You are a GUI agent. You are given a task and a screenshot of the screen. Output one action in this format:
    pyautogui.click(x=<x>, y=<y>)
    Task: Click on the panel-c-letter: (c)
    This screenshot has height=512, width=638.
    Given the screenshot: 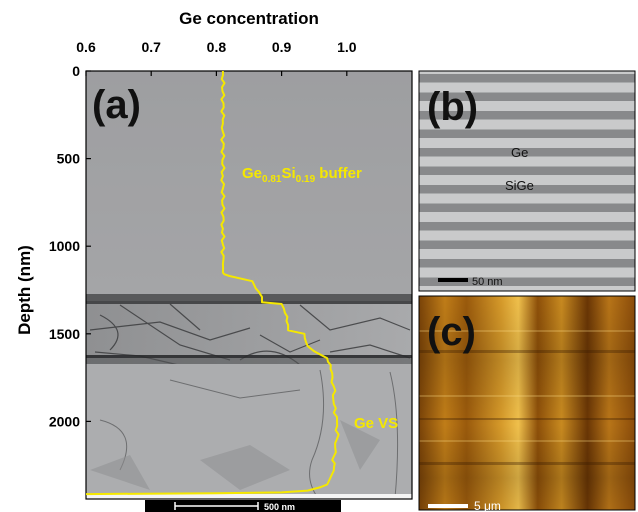 What is the action you would take?
    pyautogui.click(x=451, y=332)
    